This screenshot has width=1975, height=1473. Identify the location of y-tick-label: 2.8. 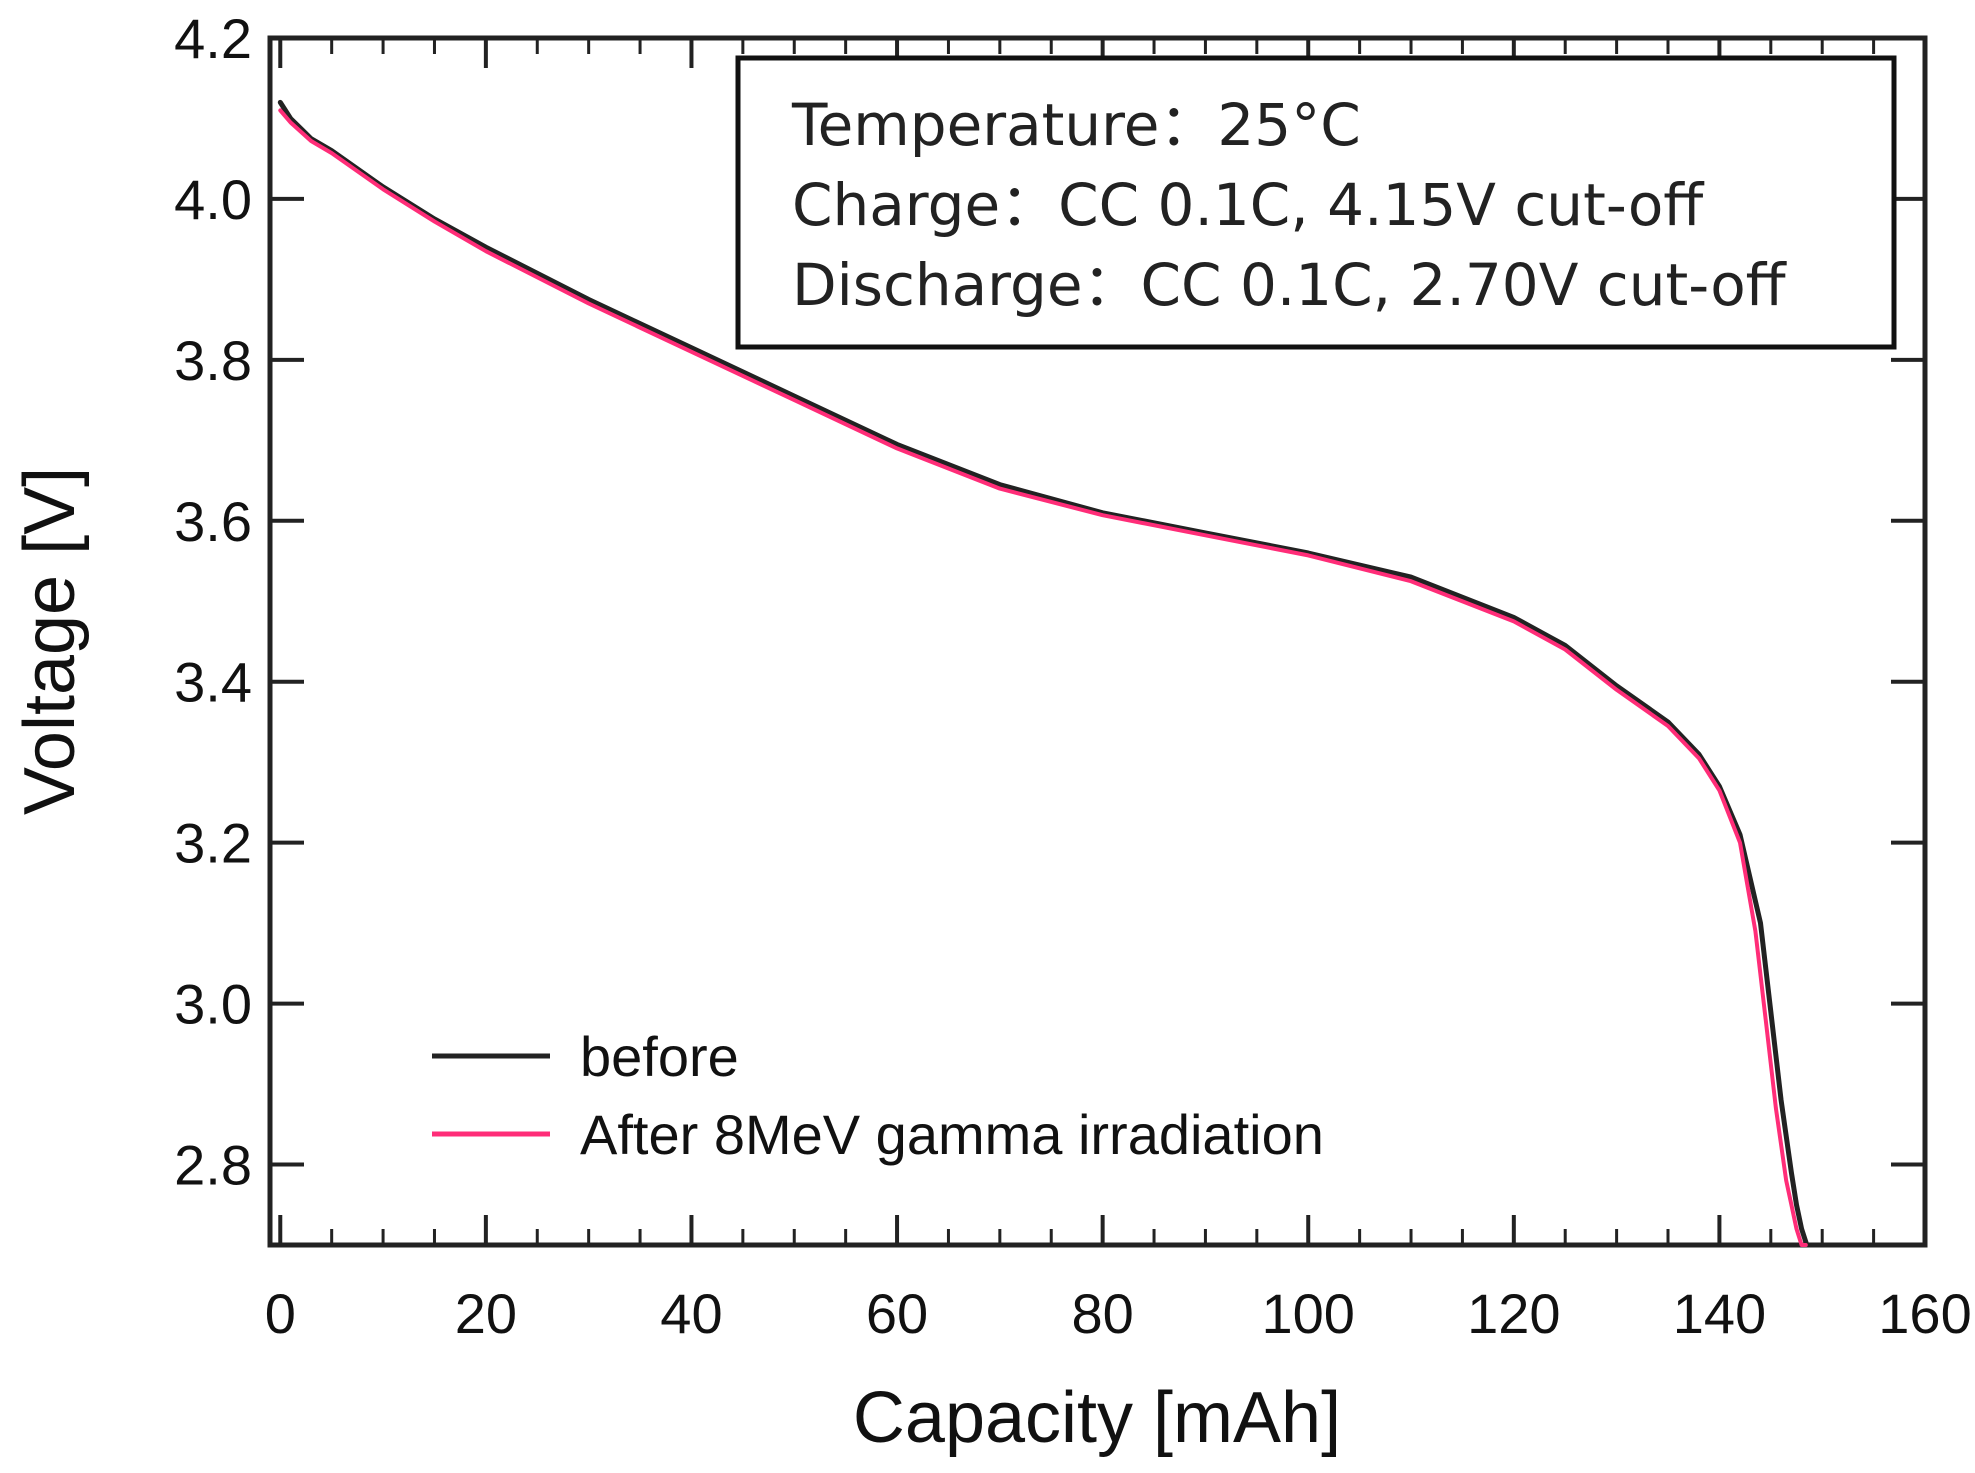
(213, 1165).